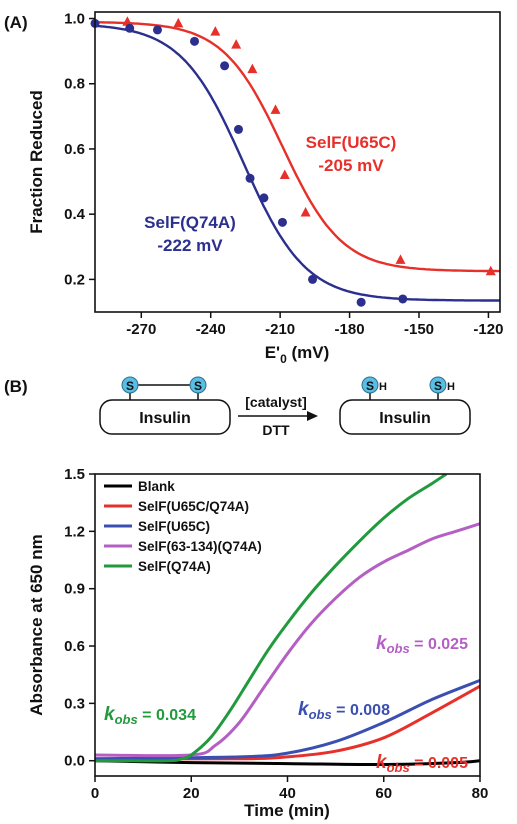  What do you see at coordinates (287, 810) in the screenshot?
I see `chart-b-xlabel: Time (min)` at bounding box center [287, 810].